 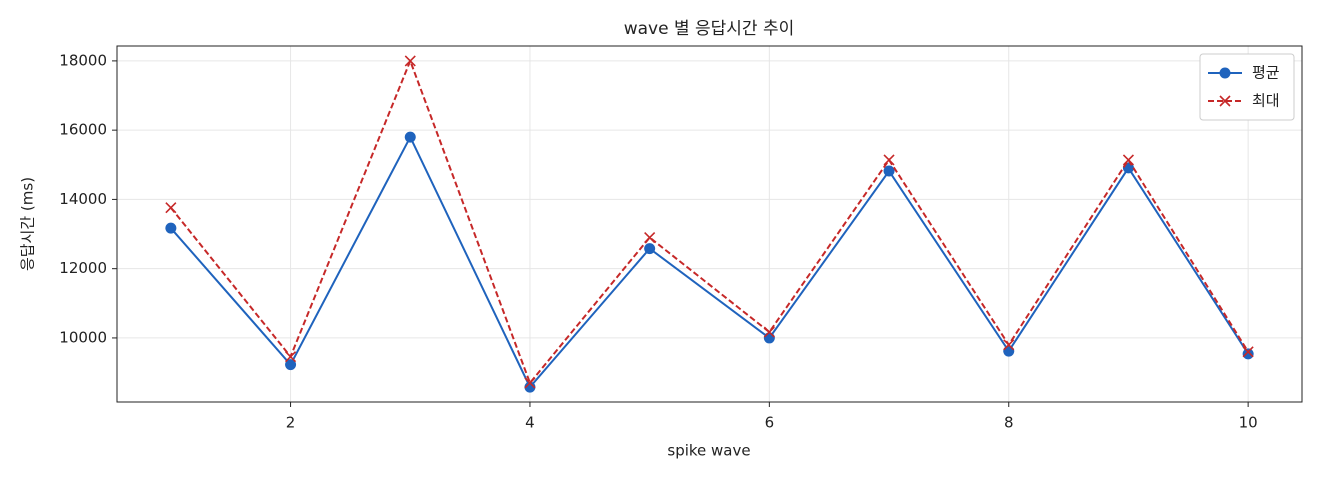 What do you see at coordinates (83, 199) in the screenshot?
I see `y-tick-label: 14000` at bounding box center [83, 199].